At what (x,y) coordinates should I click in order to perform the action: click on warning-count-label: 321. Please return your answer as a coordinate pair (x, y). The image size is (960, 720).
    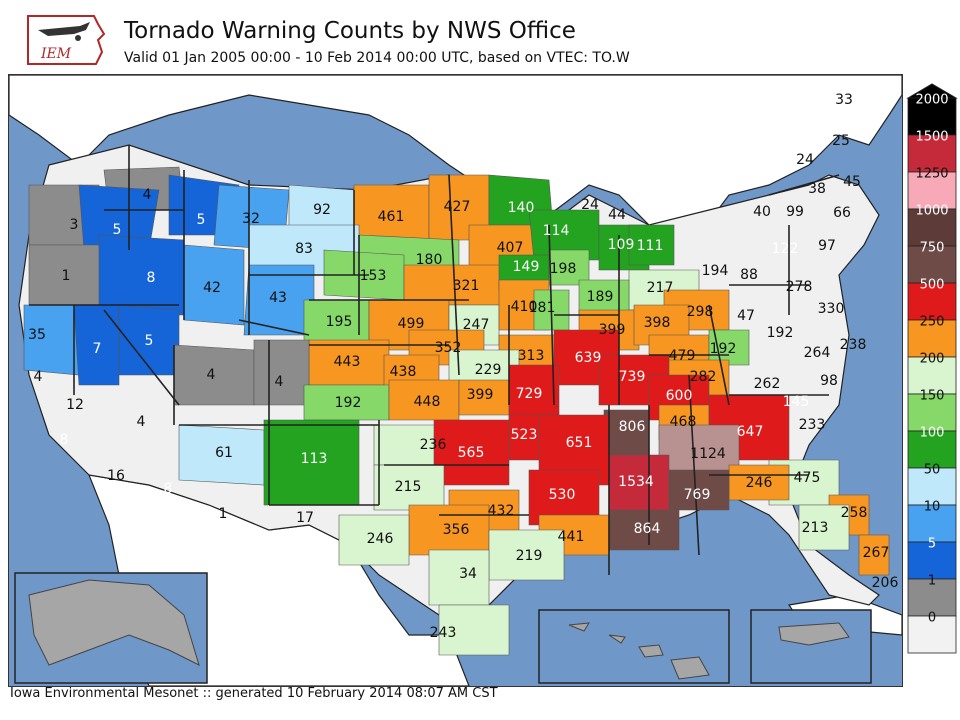
    Looking at the image, I should click on (466, 286).